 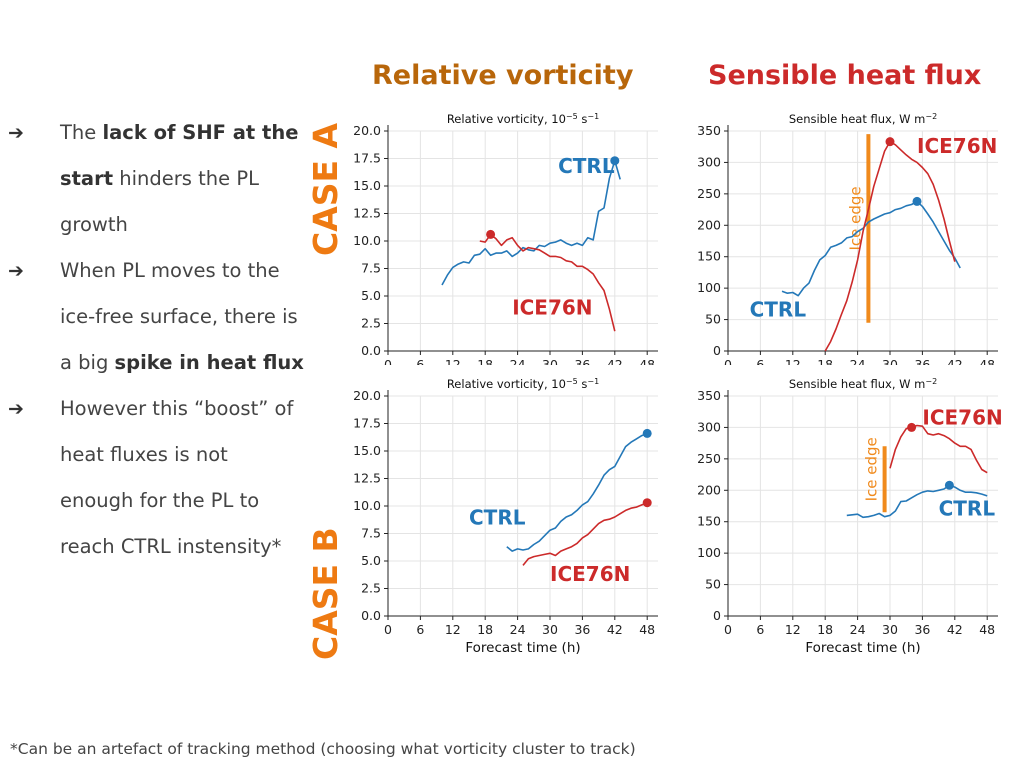 What do you see at coordinates (713, 319) in the screenshot?
I see `y-tick-label: 50` at bounding box center [713, 319].